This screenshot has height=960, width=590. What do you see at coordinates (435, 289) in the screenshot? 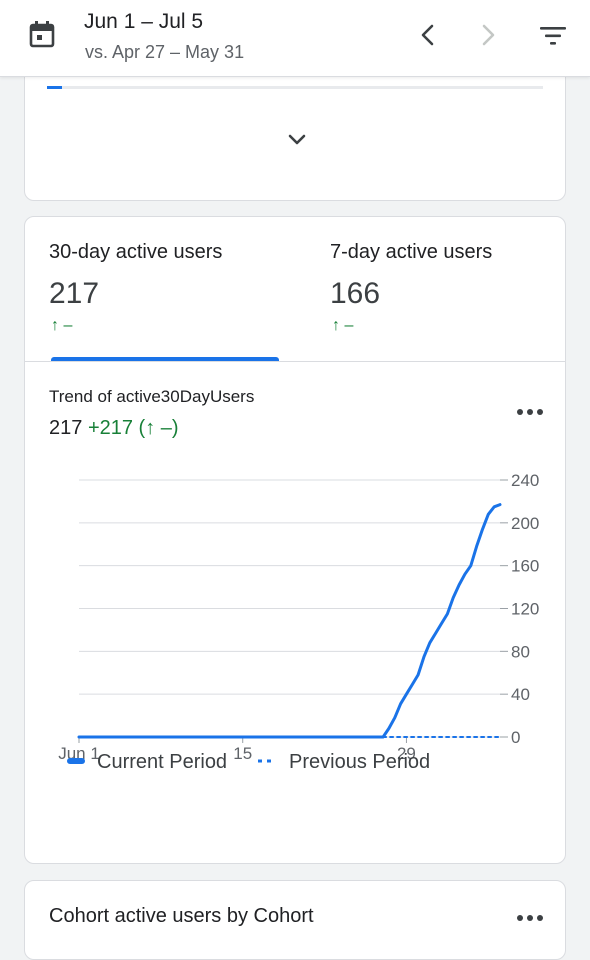
I see `metric-tab-7-day: 7-day active users 166 ↑ –` at bounding box center [435, 289].